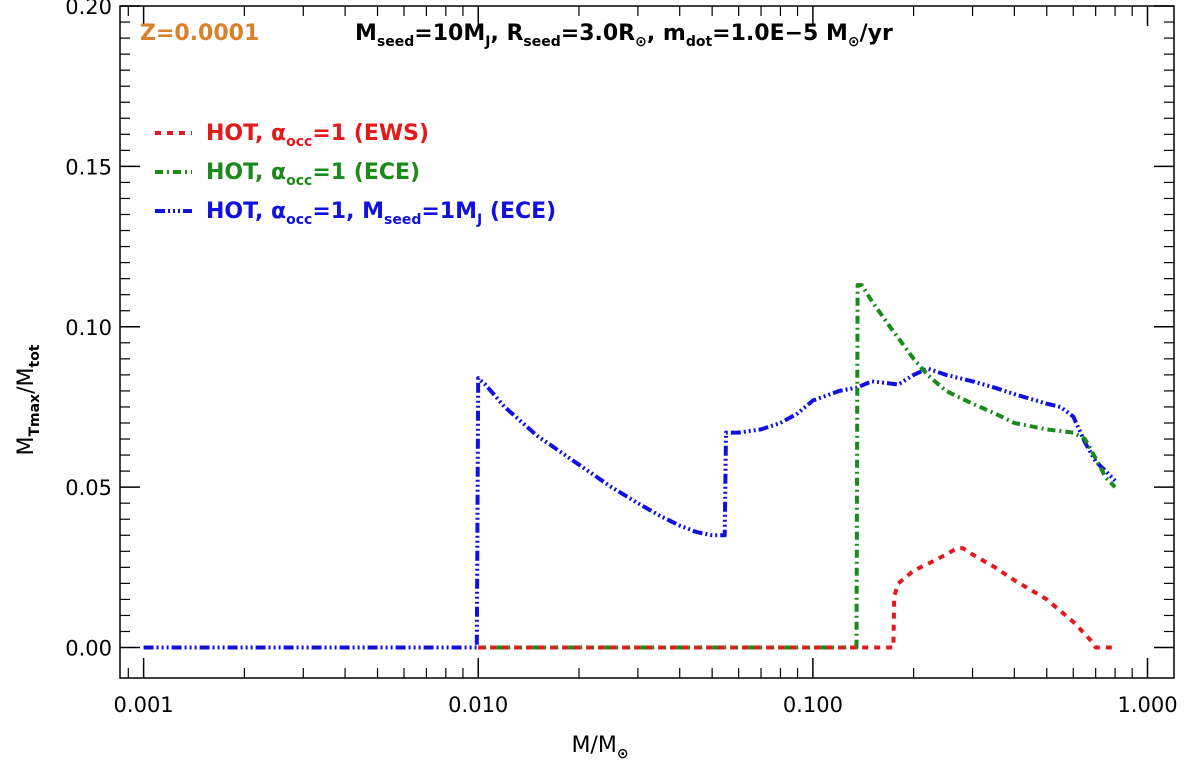  Describe the element at coordinates (144, 705) in the screenshot. I see `x-tick-label: 0.001` at that location.